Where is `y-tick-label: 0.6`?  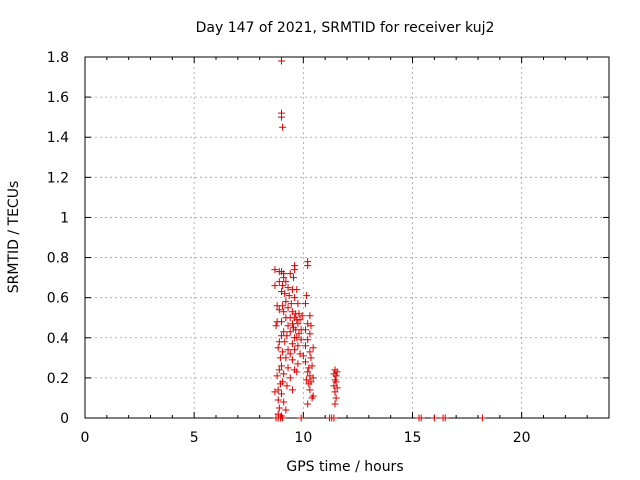 y-tick-label: 0.6 is located at coordinates (58, 299).